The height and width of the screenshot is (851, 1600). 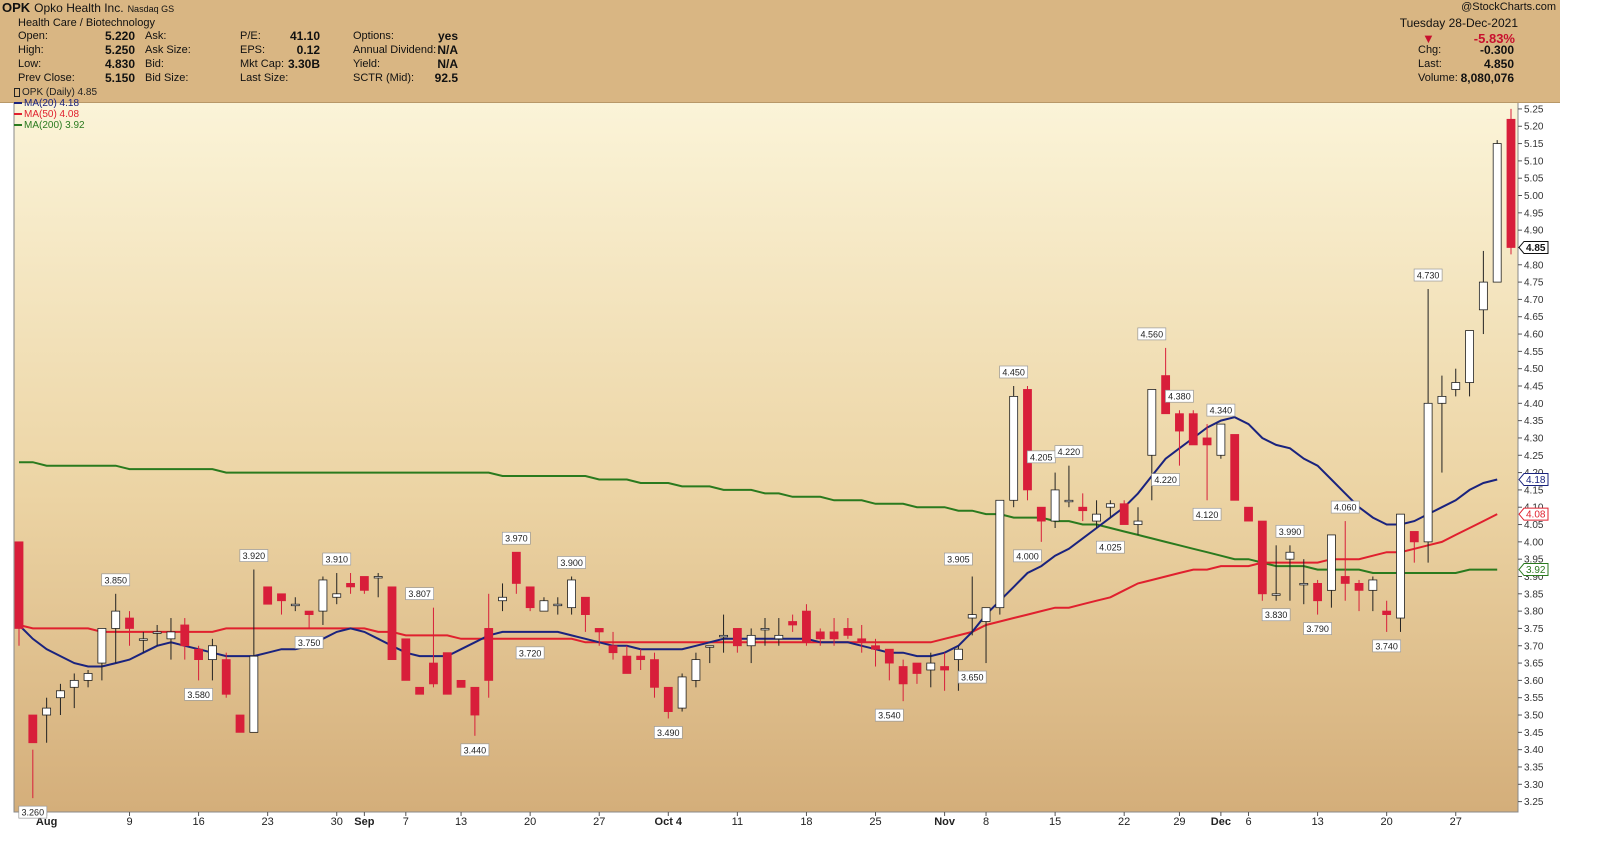 What do you see at coordinates (16, 7) in the screenshot?
I see `ticker-symbol: OPK` at bounding box center [16, 7].